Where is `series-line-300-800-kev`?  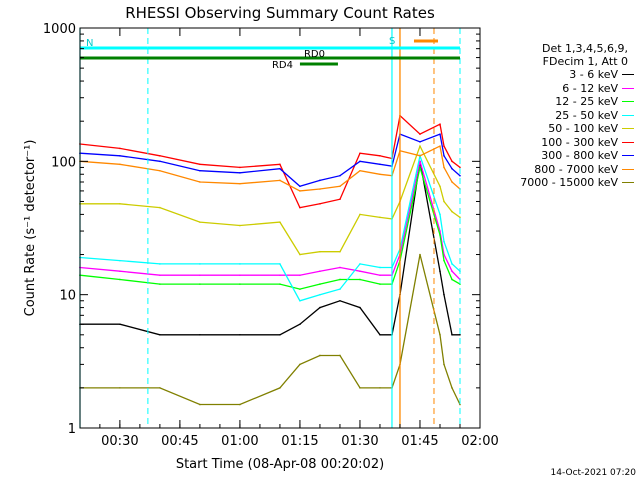
series-line-300-800-kev is located at coordinates (270, 160).